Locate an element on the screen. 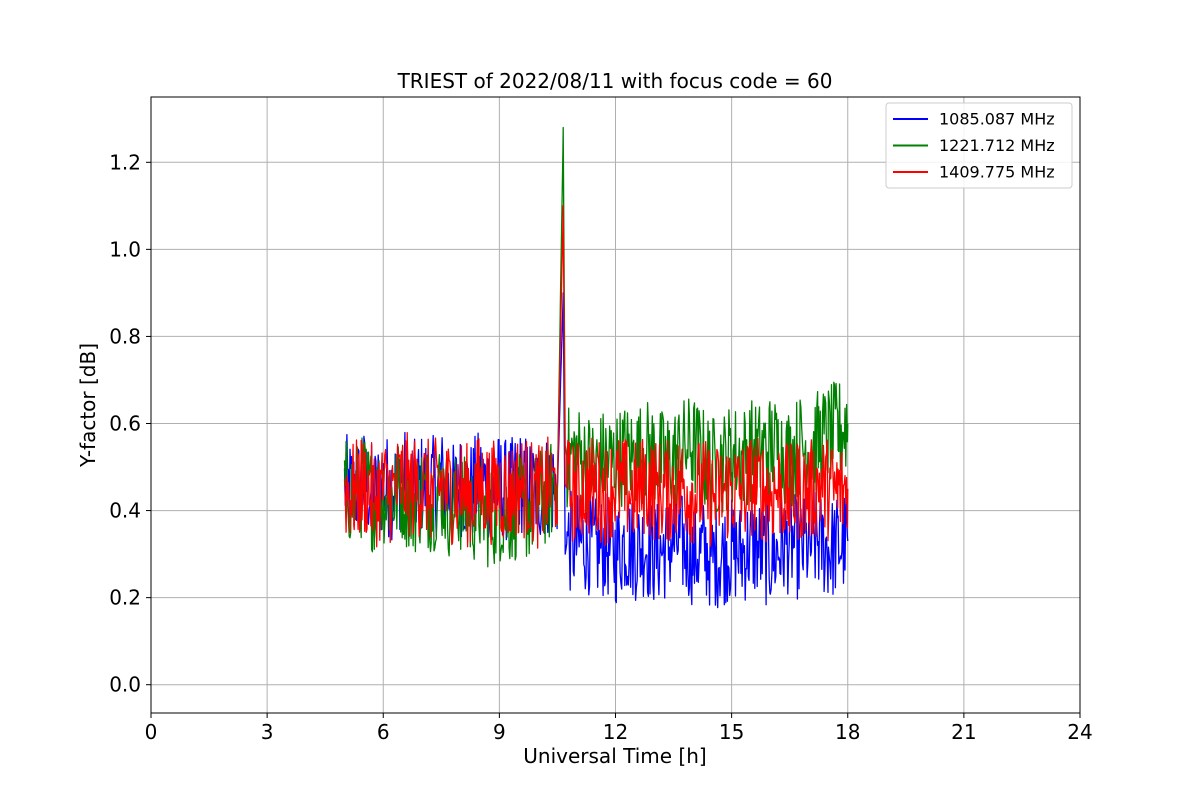 Image resolution: width=1200 pixels, height=800 pixels. legend-label: 1221.712 MHz is located at coordinates (997, 145).